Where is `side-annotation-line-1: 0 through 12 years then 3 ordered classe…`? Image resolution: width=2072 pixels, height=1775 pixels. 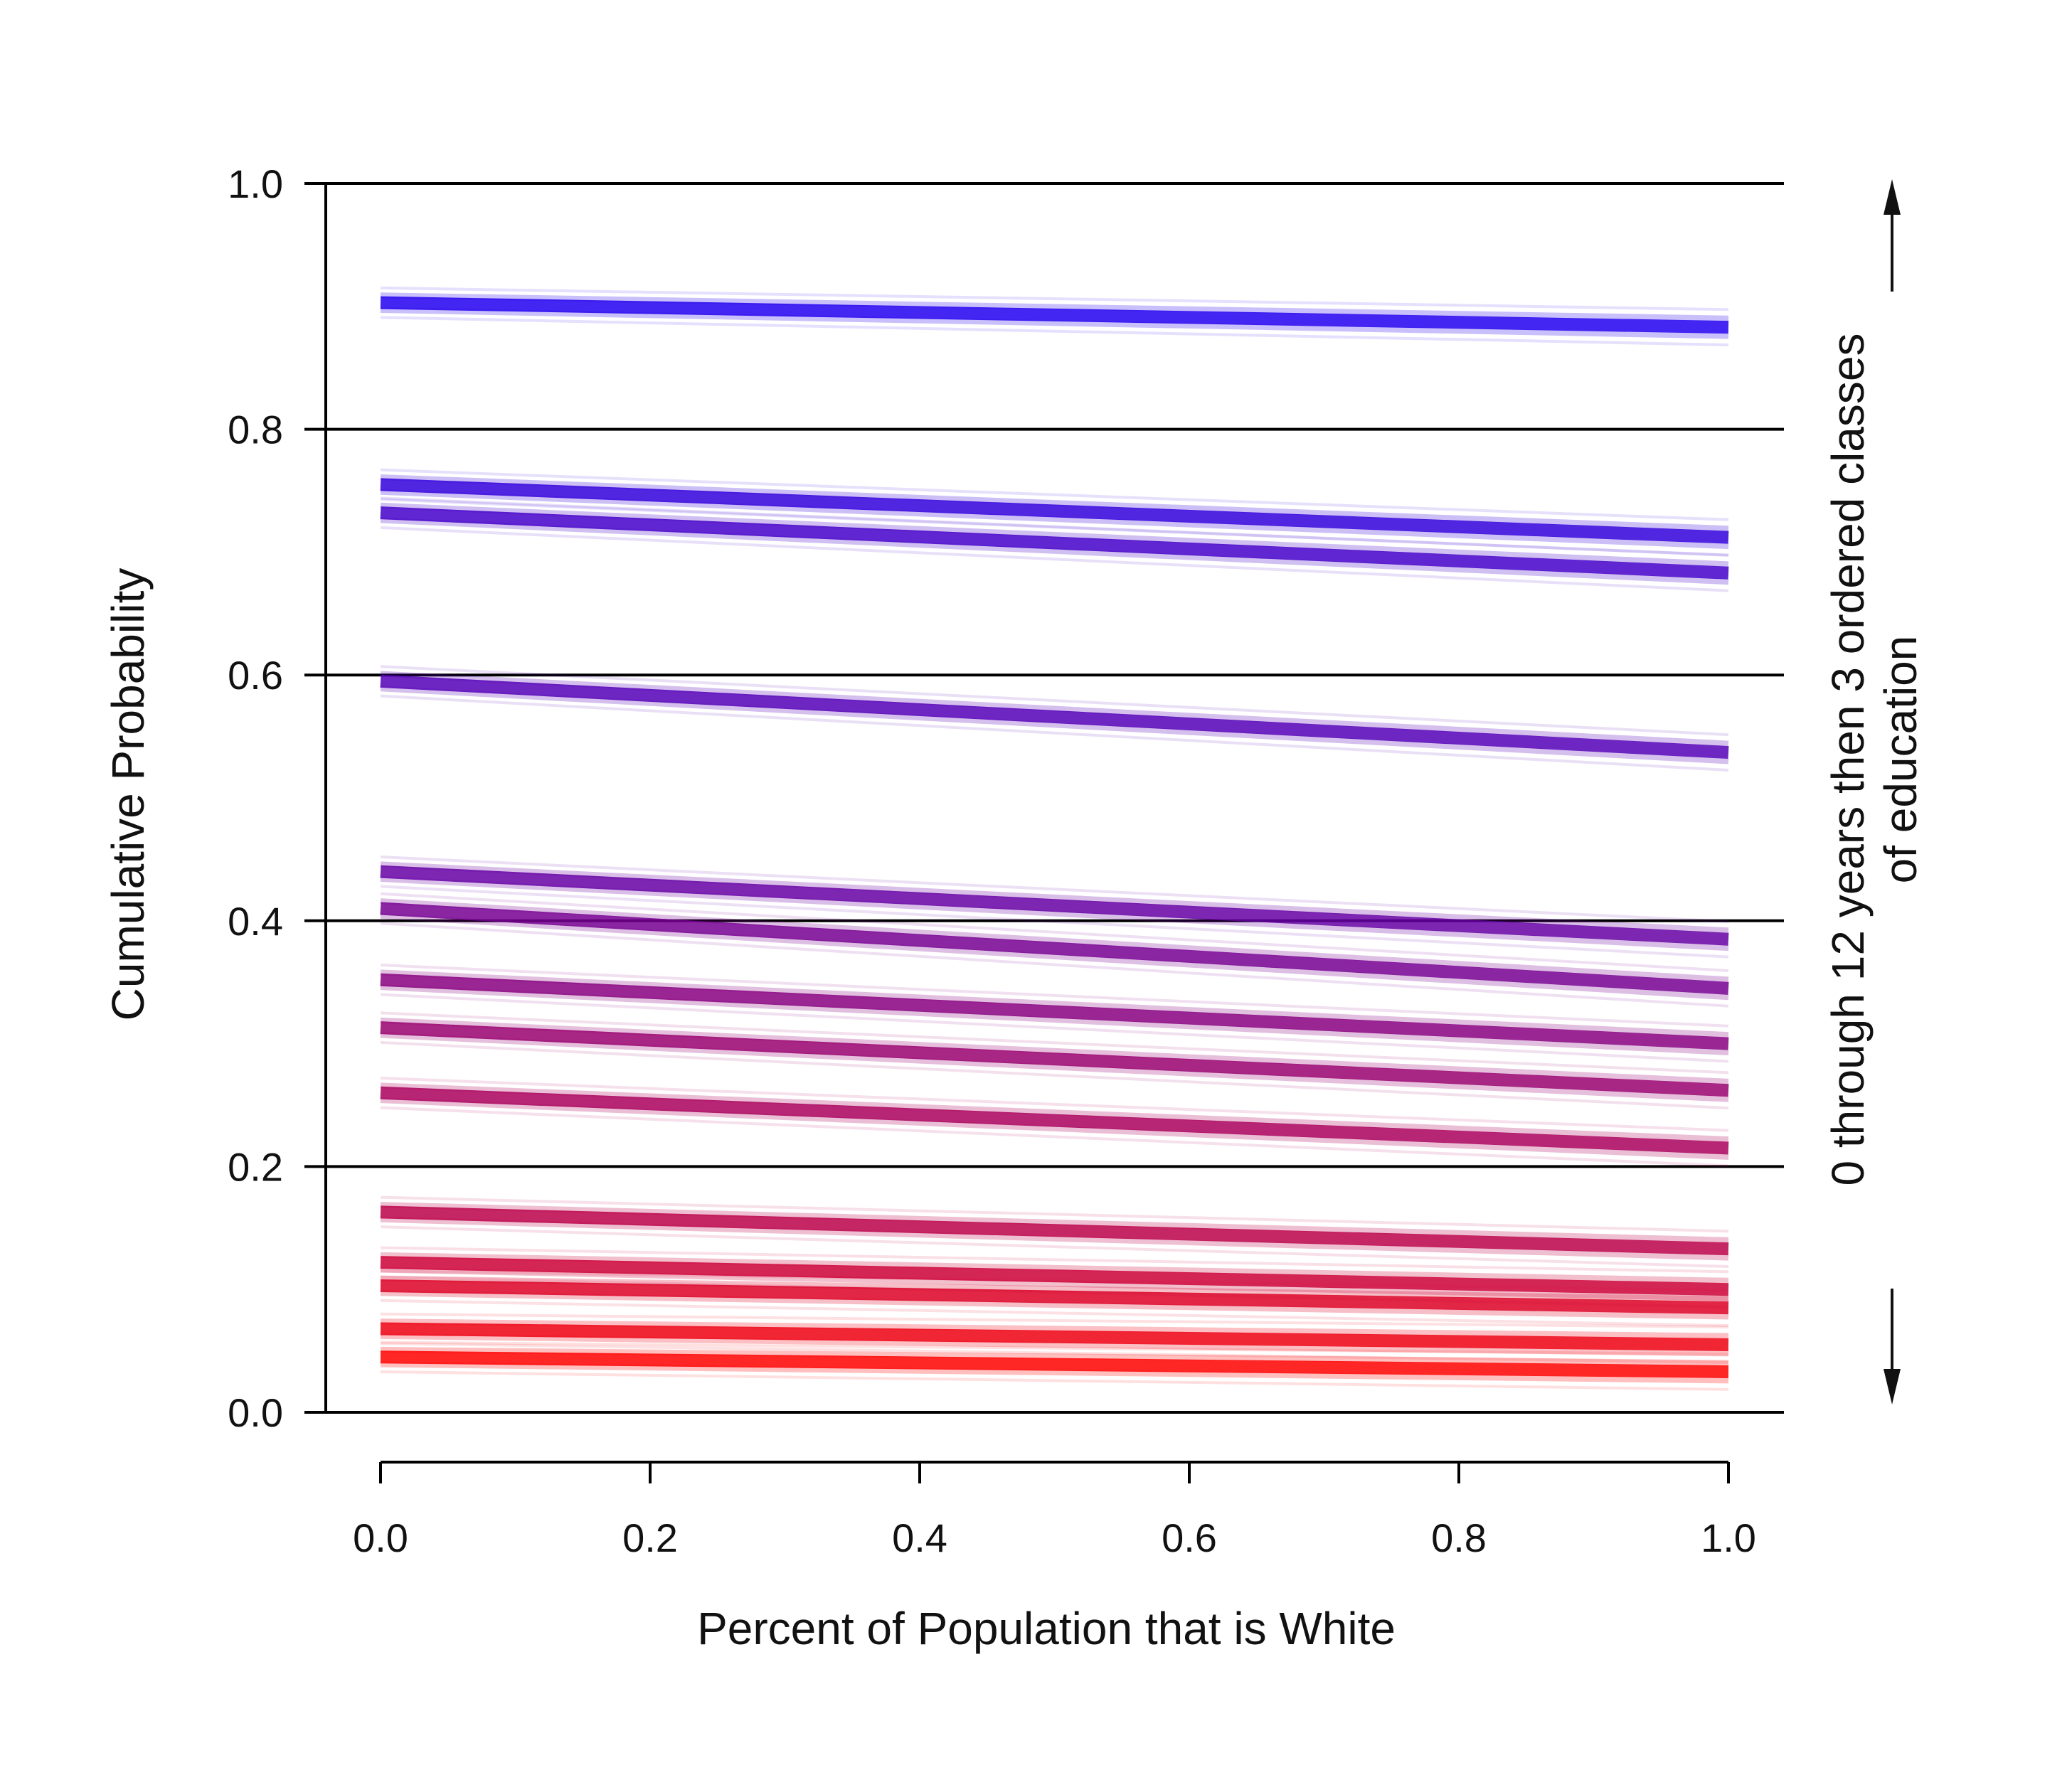 side-annotation-line-1: 0 through 12 years then 3 ordered classe… is located at coordinates (1848, 760).